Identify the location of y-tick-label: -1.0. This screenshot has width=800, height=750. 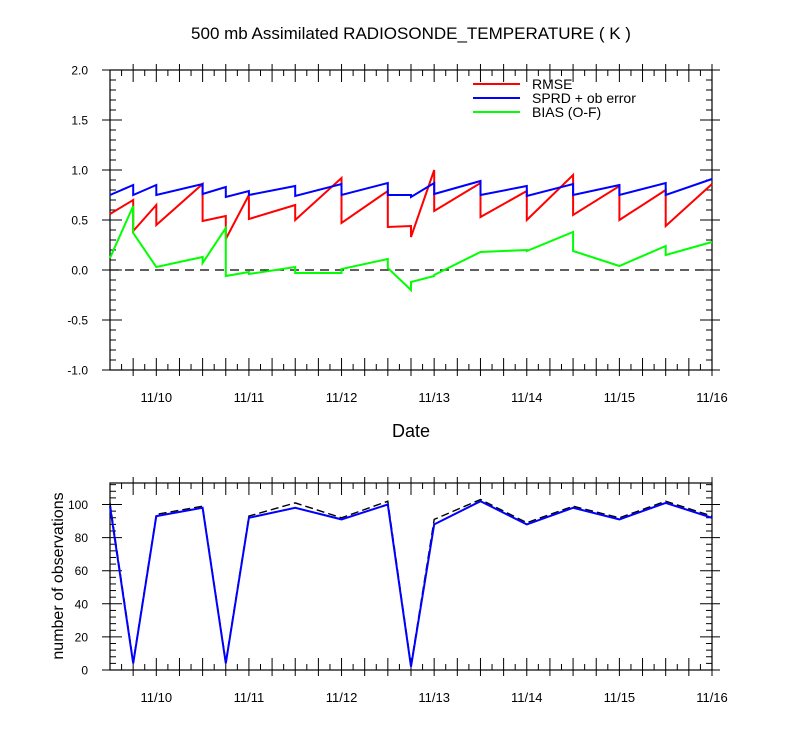
(77, 371).